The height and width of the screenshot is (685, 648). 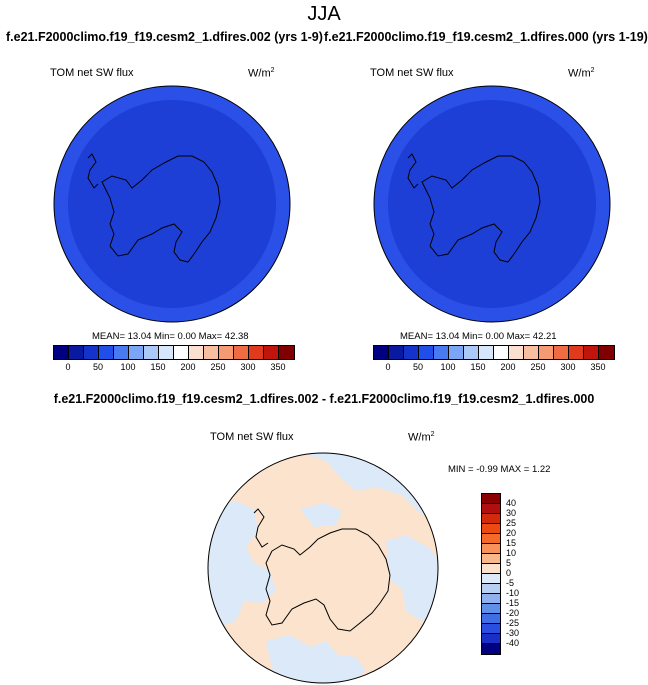 I want to click on diff-negative-region-south, so click(x=316, y=659).